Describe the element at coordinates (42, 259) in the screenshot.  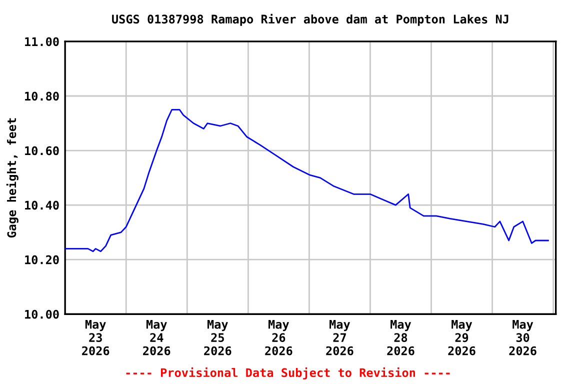
I see `y-tick-label: 10.20` at that location.